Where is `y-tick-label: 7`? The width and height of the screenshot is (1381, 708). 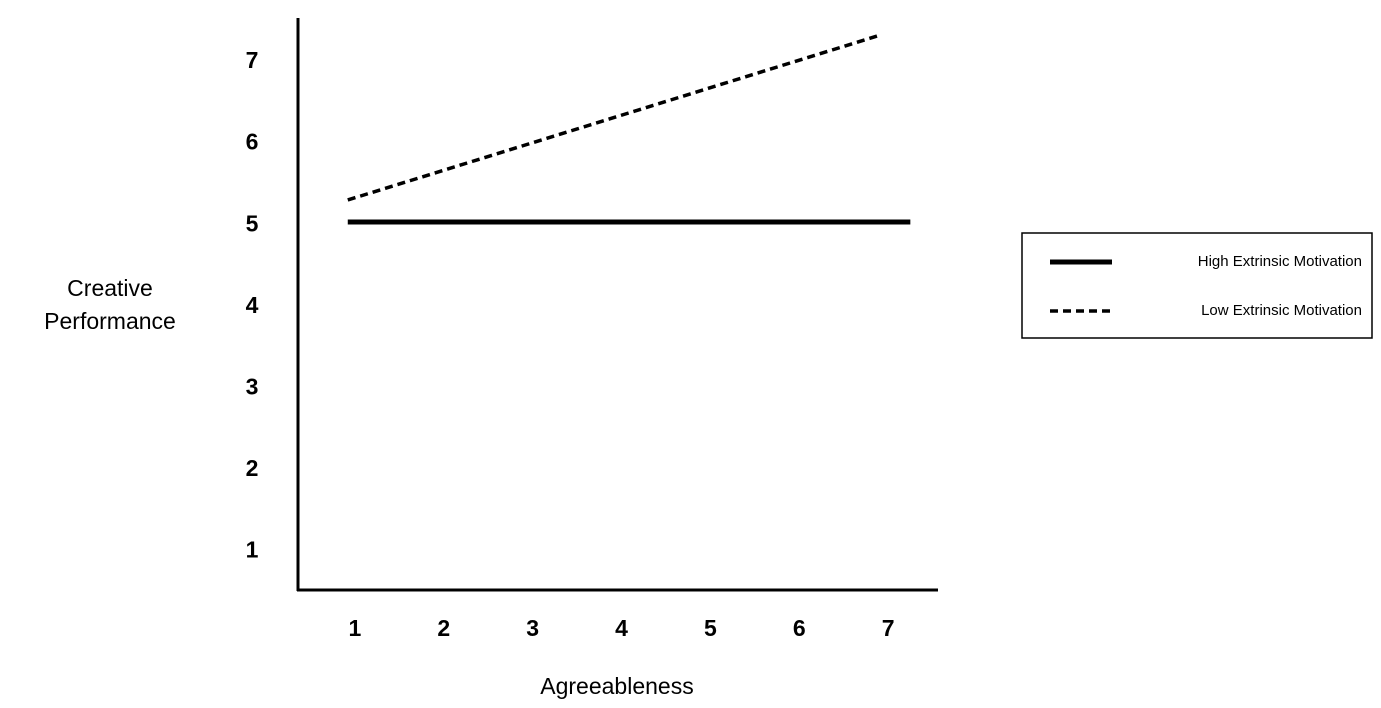 y-tick-label: 7 is located at coordinates (252, 60).